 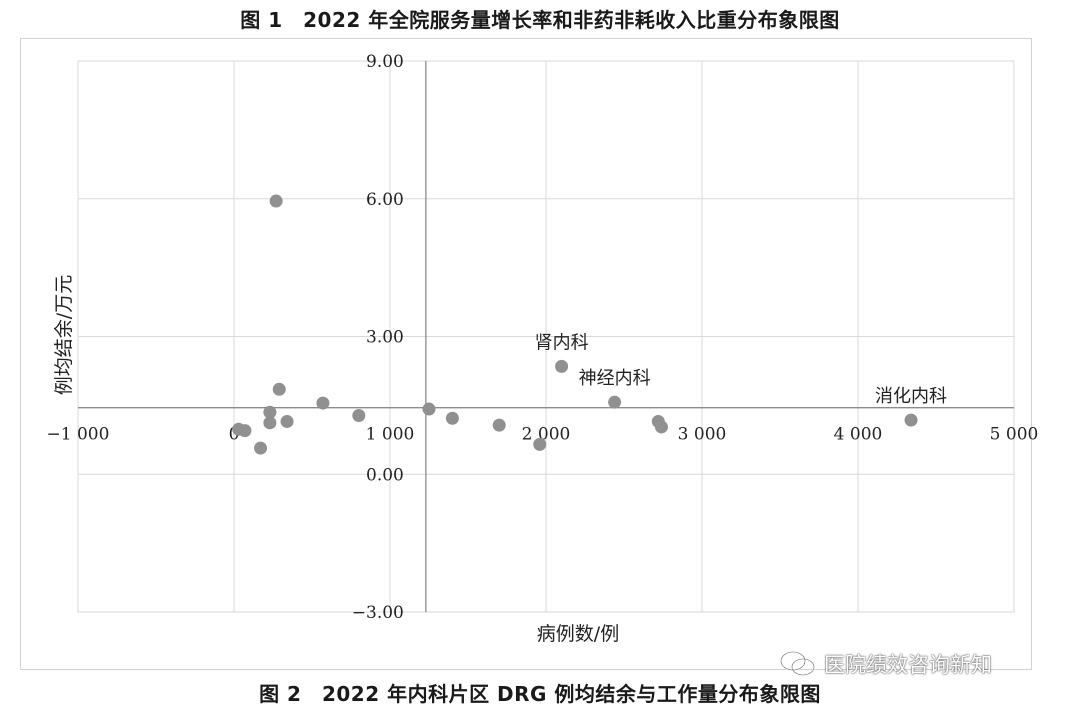 What do you see at coordinates (234, 435) in the screenshot?
I see `x-tick-label: 0` at bounding box center [234, 435].